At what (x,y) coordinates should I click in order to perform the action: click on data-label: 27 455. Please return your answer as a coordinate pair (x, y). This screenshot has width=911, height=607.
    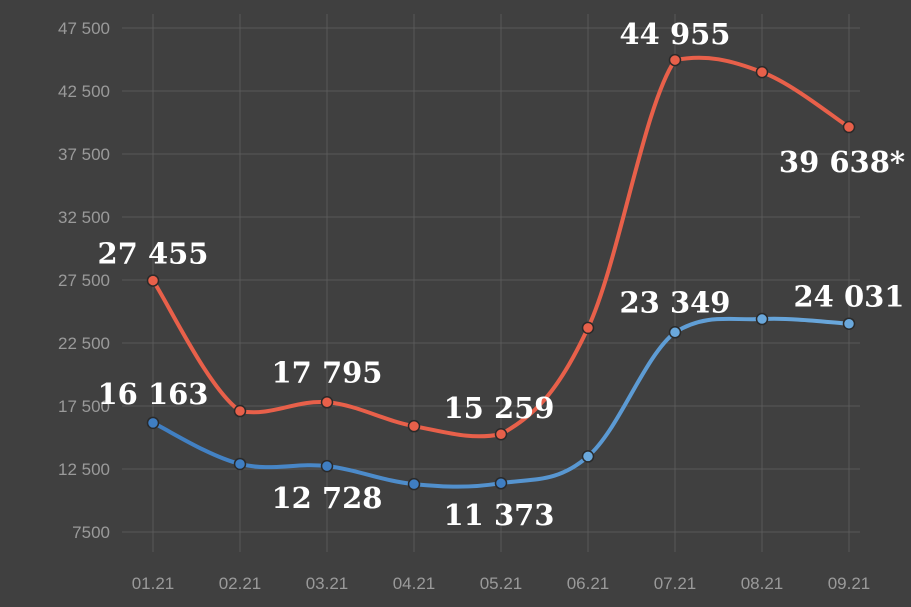
    Looking at the image, I should click on (153, 254).